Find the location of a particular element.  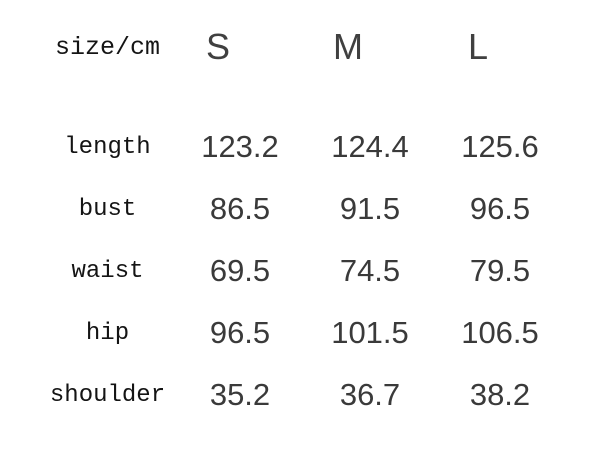

length-value-l: 125.6 is located at coordinates (500, 146).